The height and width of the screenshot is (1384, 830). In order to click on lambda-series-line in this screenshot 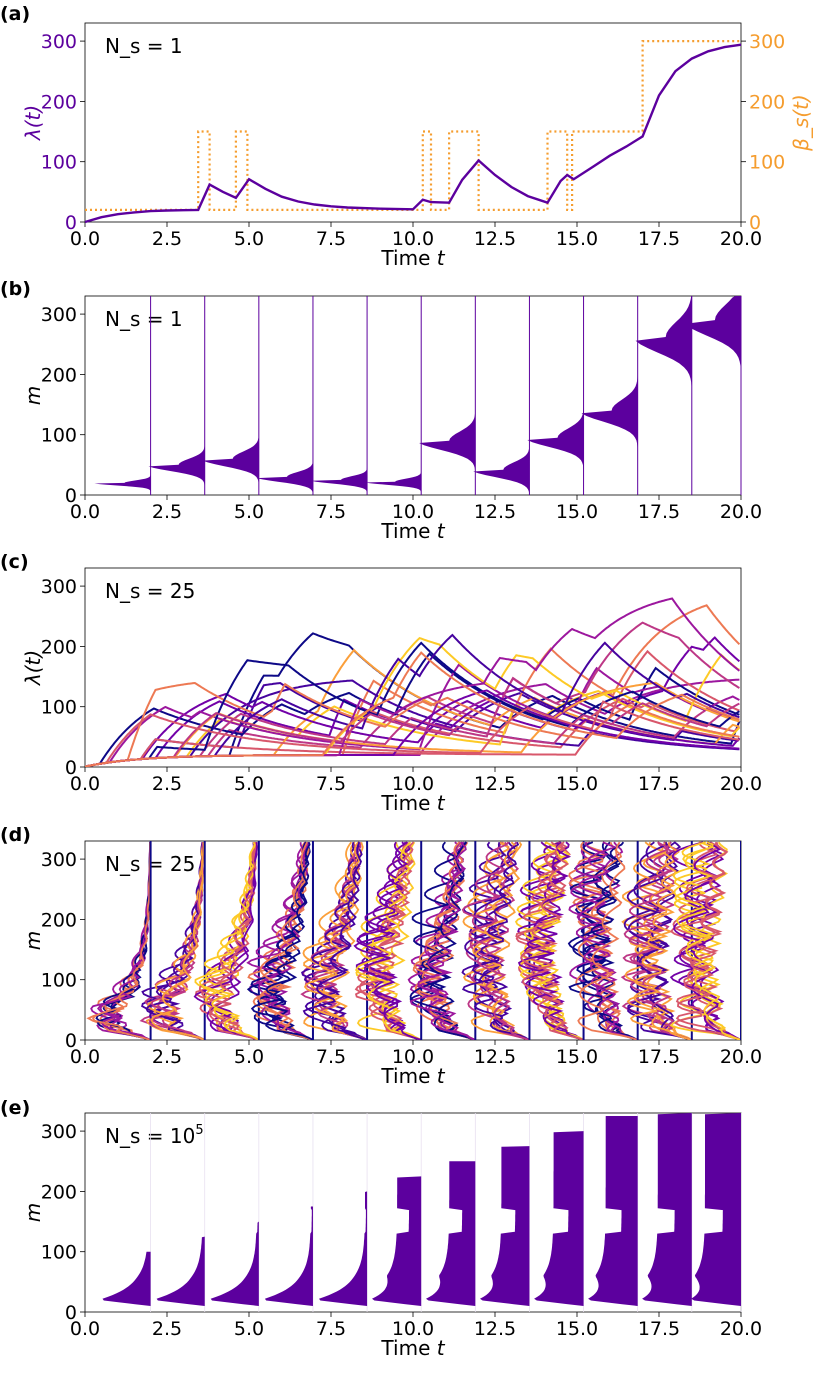, I will do `click(413, 133)`.